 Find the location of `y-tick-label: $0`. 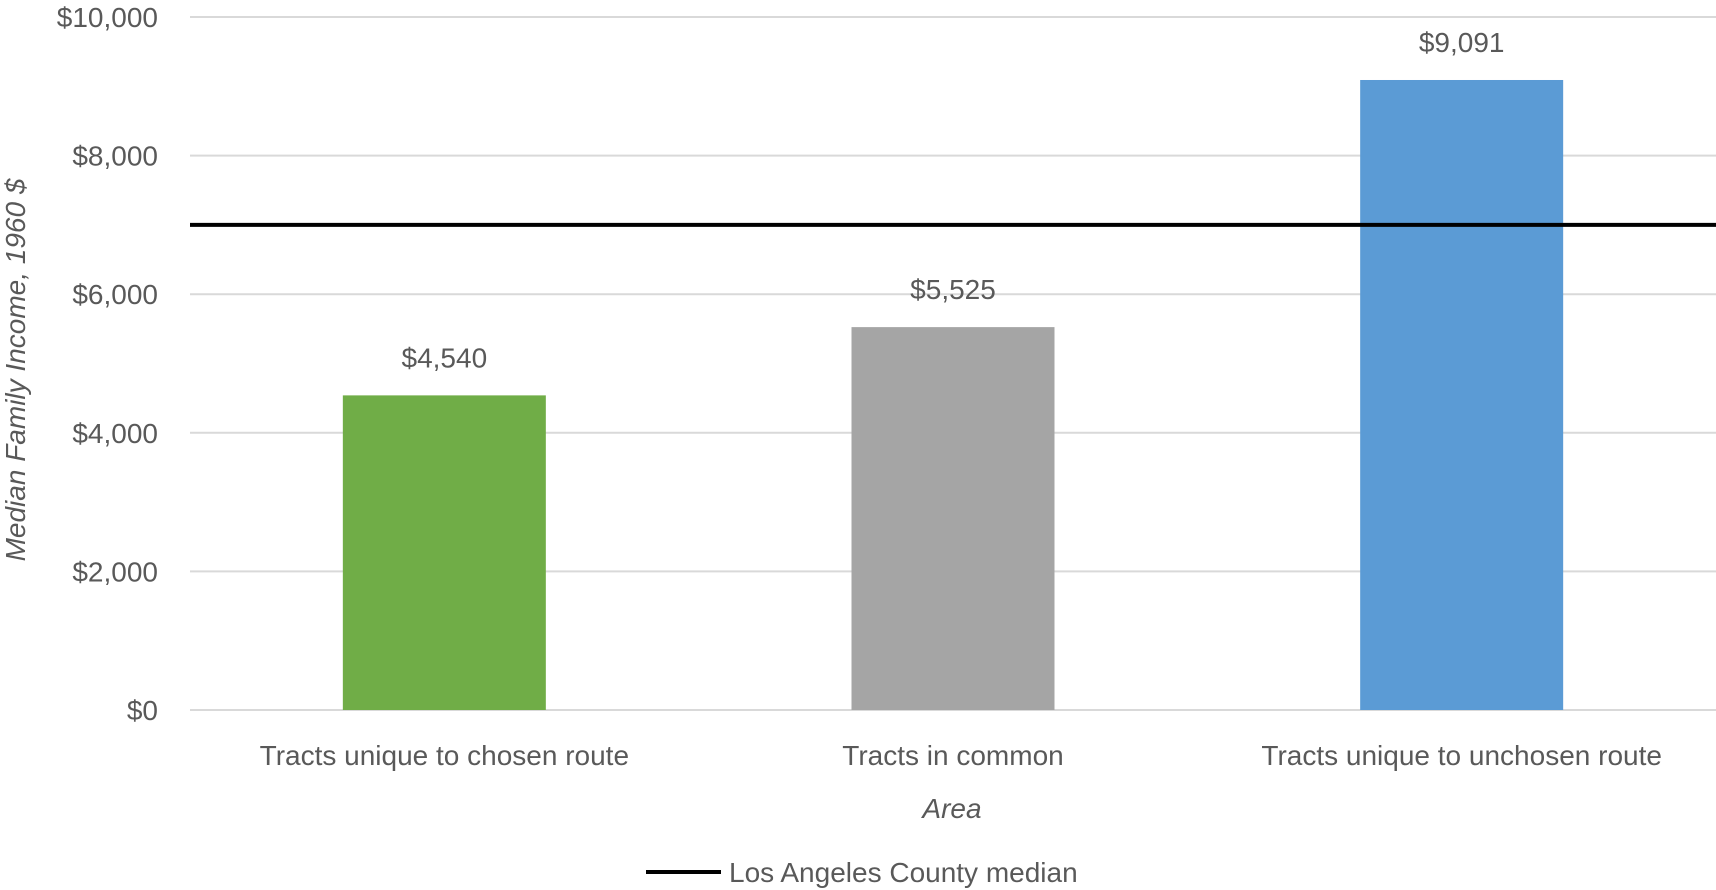

y-tick-label: $0 is located at coordinates (142, 710).